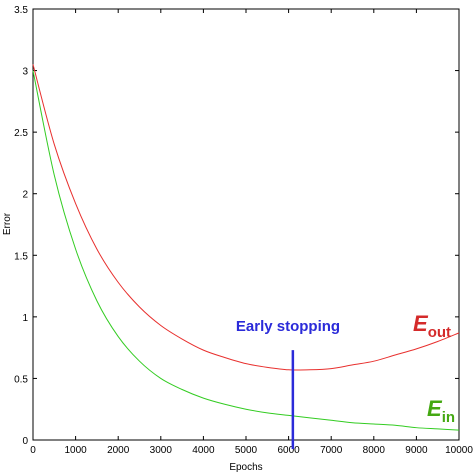 This screenshot has height=475, width=474. I want to click on y-axis-label: Error, so click(7, 223).